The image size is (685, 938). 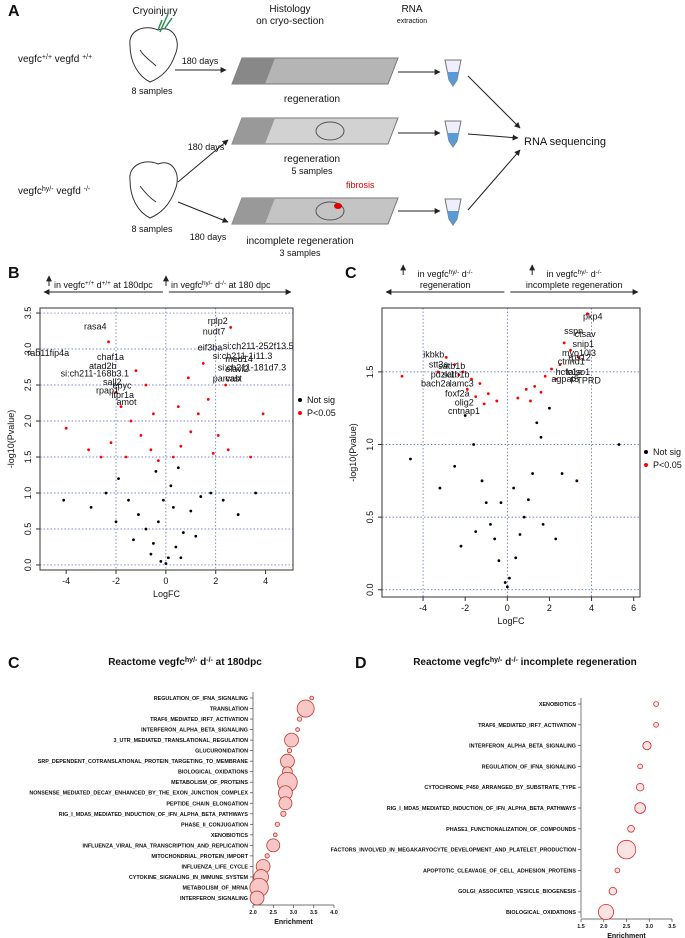 I want to click on gene-label: rps12, so click(x=579, y=357).